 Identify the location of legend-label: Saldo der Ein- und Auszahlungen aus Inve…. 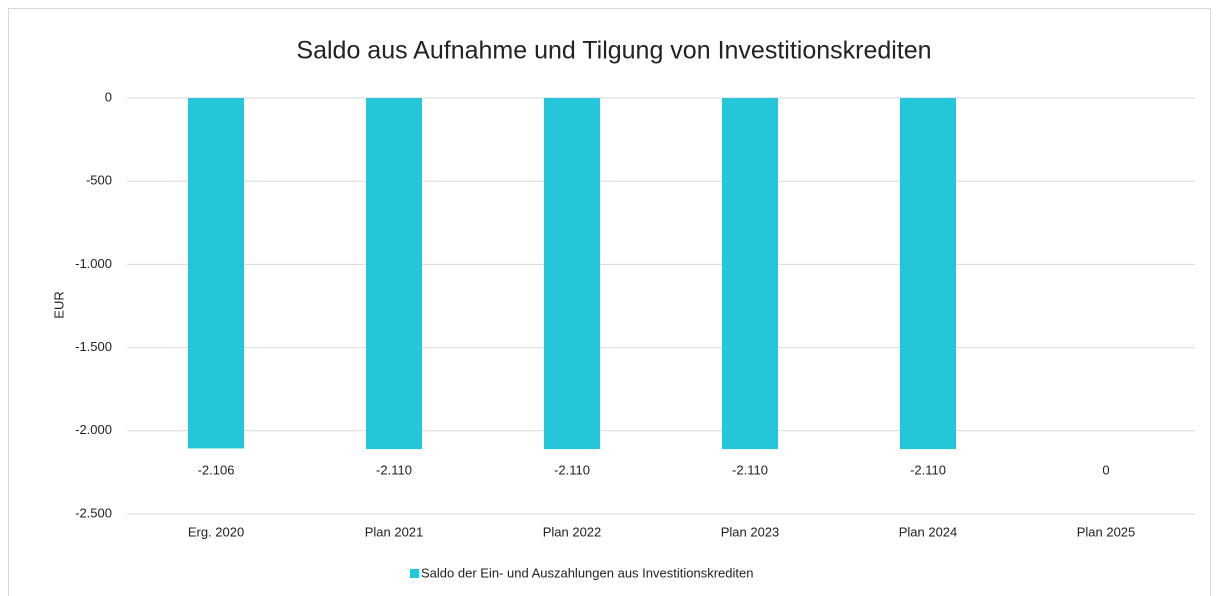
(587, 572).